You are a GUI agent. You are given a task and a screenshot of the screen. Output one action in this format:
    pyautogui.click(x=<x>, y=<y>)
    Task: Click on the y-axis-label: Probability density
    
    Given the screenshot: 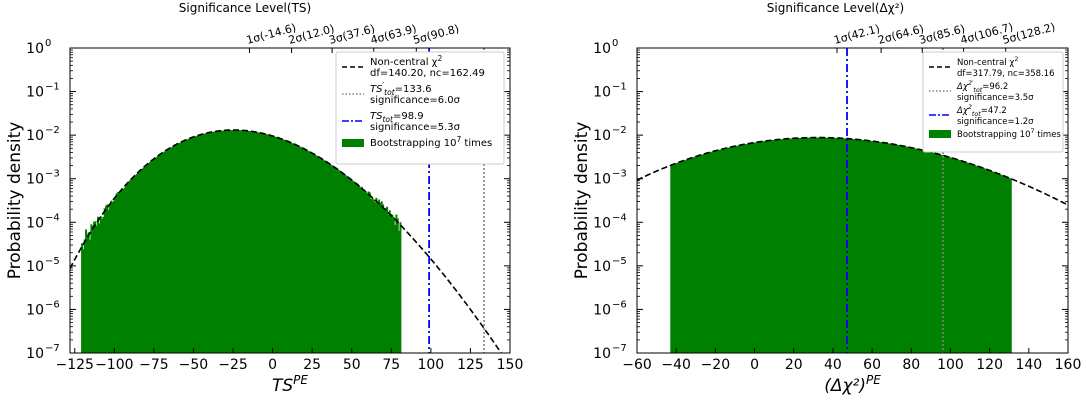 What is the action you would take?
    pyautogui.click(x=582, y=201)
    